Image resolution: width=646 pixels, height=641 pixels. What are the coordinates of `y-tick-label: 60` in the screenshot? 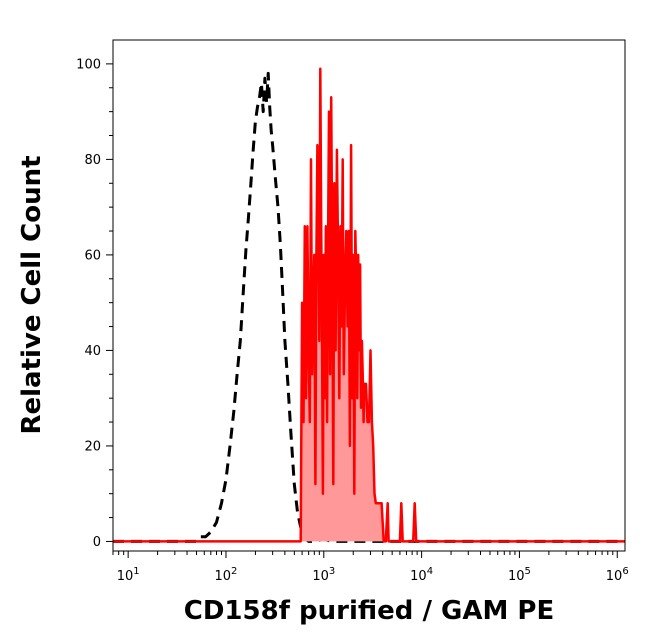 It's located at (92, 255).